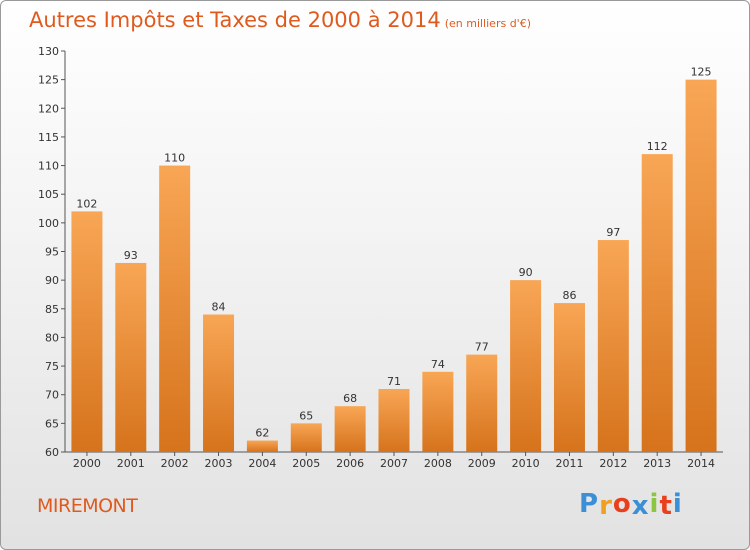 The width and height of the screenshot is (750, 550). Describe the element at coordinates (657, 146) in the screenshot. I see `data-label-2013: 112` at that location.